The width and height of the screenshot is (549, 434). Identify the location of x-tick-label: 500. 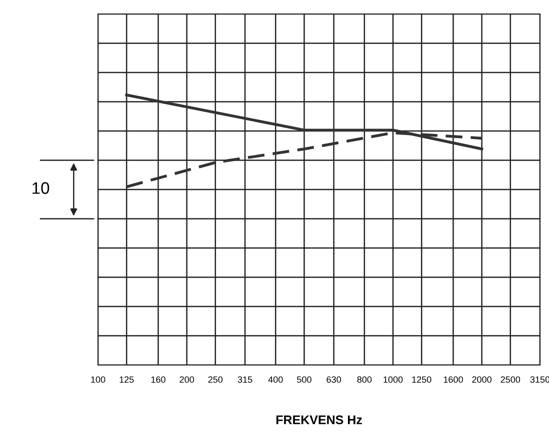
(304, 379).